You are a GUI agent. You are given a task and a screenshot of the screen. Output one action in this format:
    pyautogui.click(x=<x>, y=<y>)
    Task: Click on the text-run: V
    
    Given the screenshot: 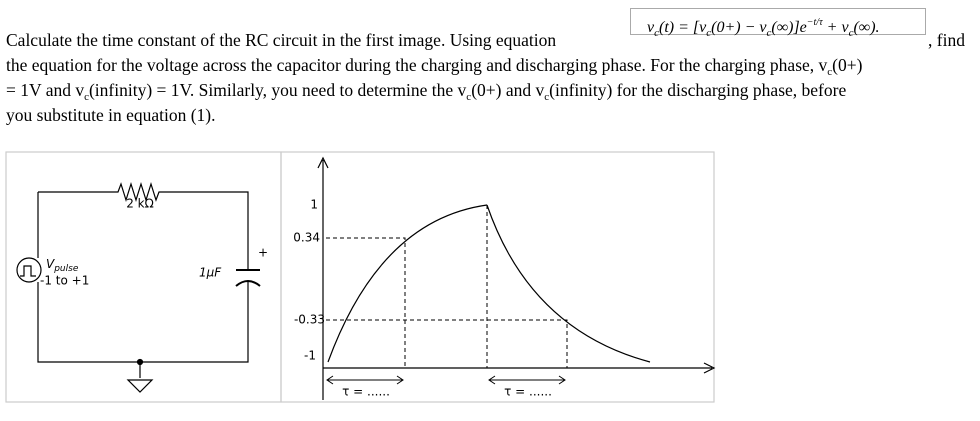 What is the action you would take?
    pyautogui.click(x=50, y=264)
    